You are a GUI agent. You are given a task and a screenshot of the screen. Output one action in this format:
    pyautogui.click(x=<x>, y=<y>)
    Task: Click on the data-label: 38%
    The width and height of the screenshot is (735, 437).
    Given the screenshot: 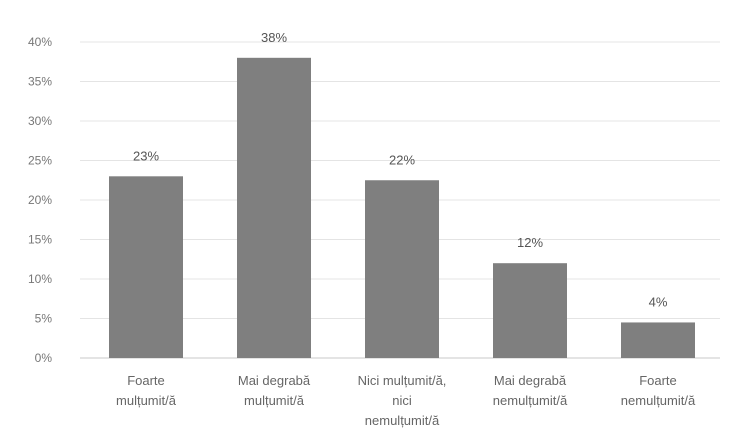 What is the action you would take?
    pyautogui.click(x=274, y=37)
    